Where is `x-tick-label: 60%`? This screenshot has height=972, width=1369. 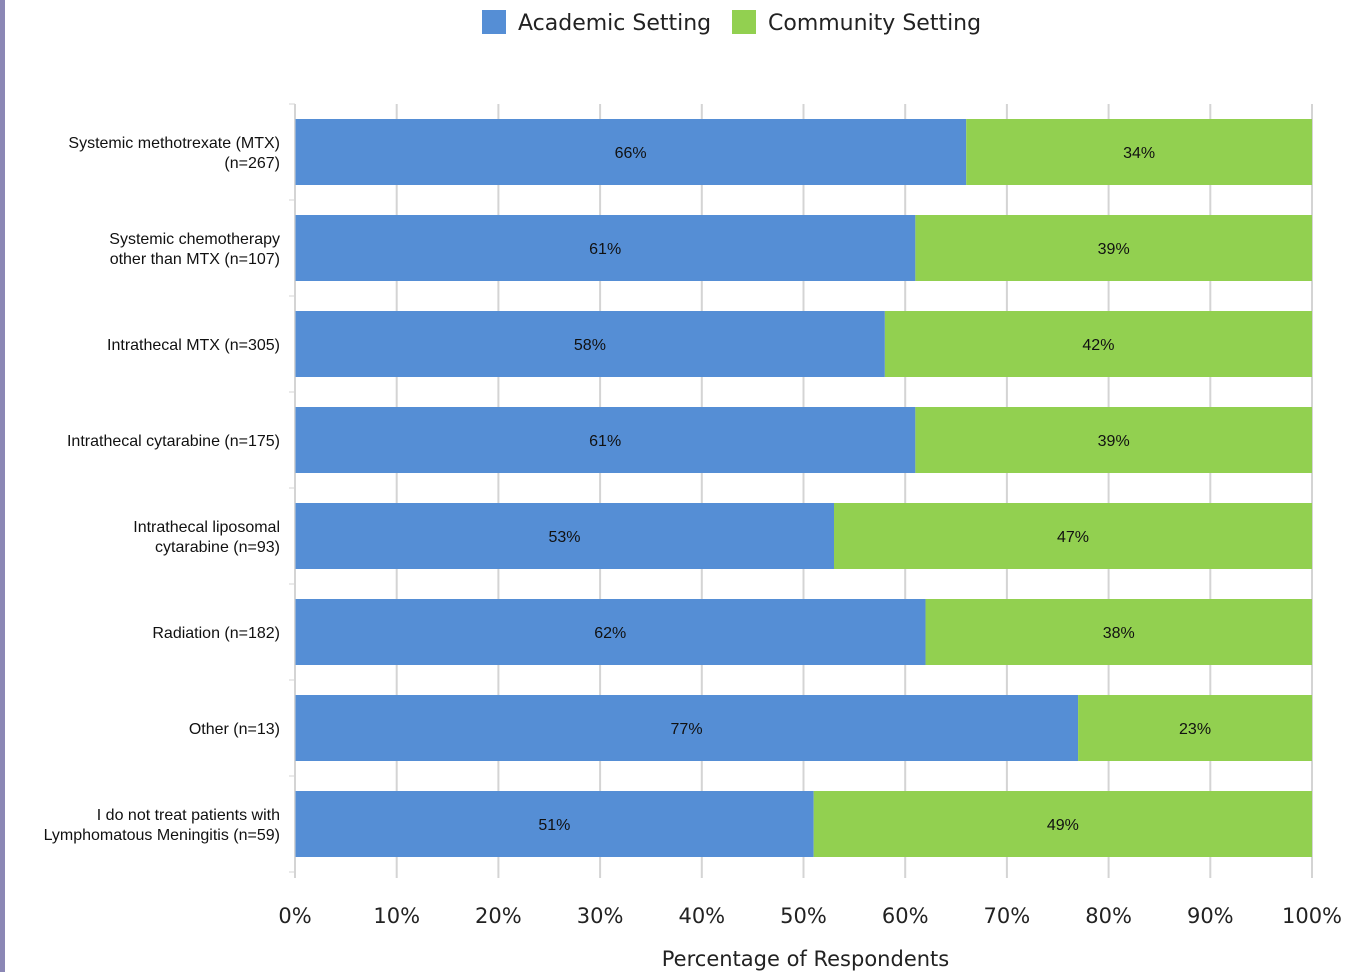
x-tick-label: 60% is located at coordinates (905, 916).